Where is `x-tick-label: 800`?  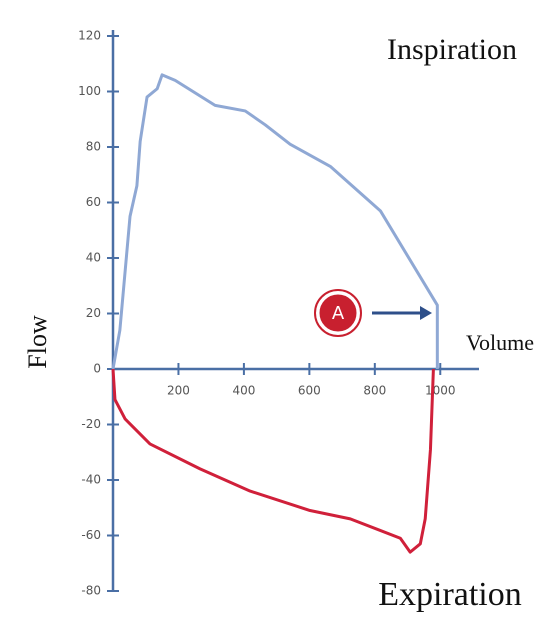 x-tick-label: 800 is located at coordinates (374, 391).